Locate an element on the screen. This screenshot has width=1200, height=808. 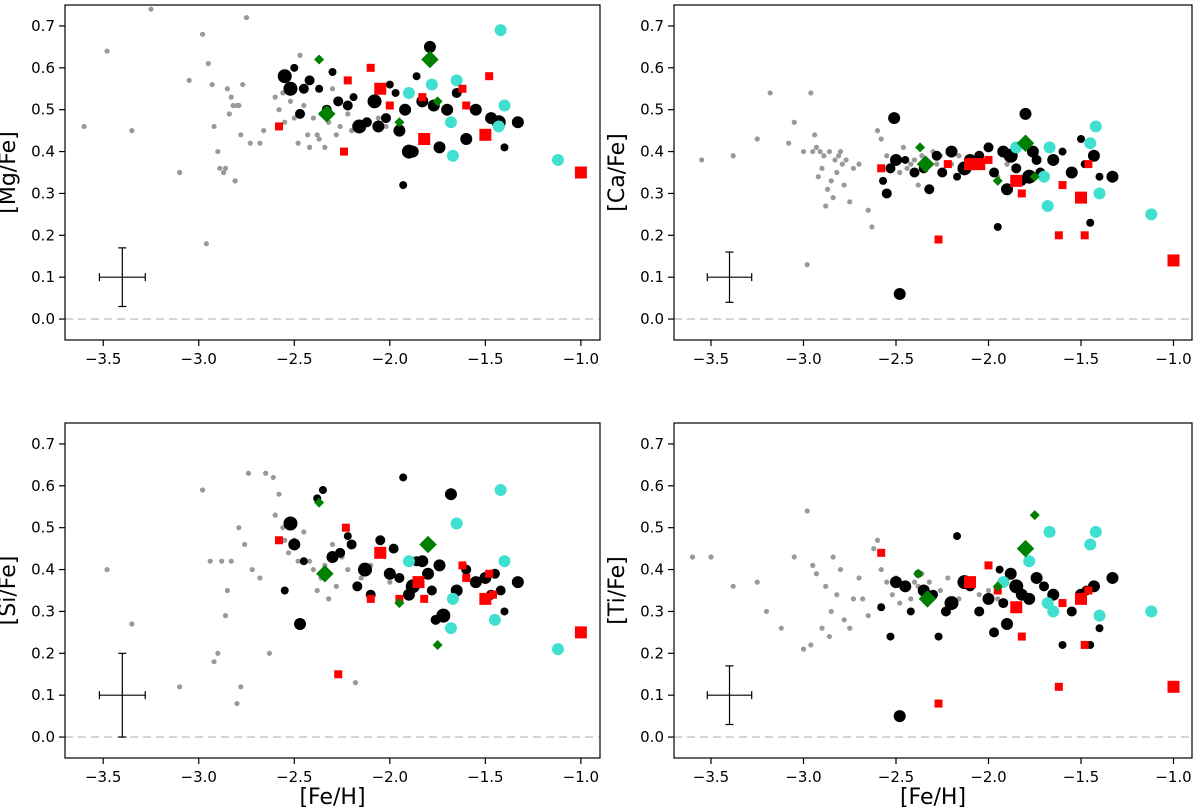
y-tick-label: 0.7 is located at coordinates (43, 444).